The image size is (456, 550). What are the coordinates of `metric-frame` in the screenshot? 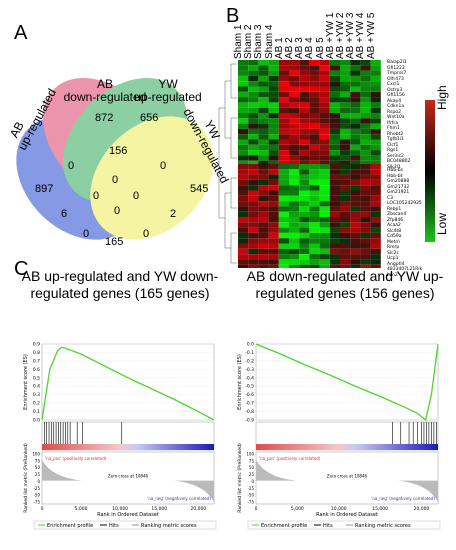 It's located at (128, 478).